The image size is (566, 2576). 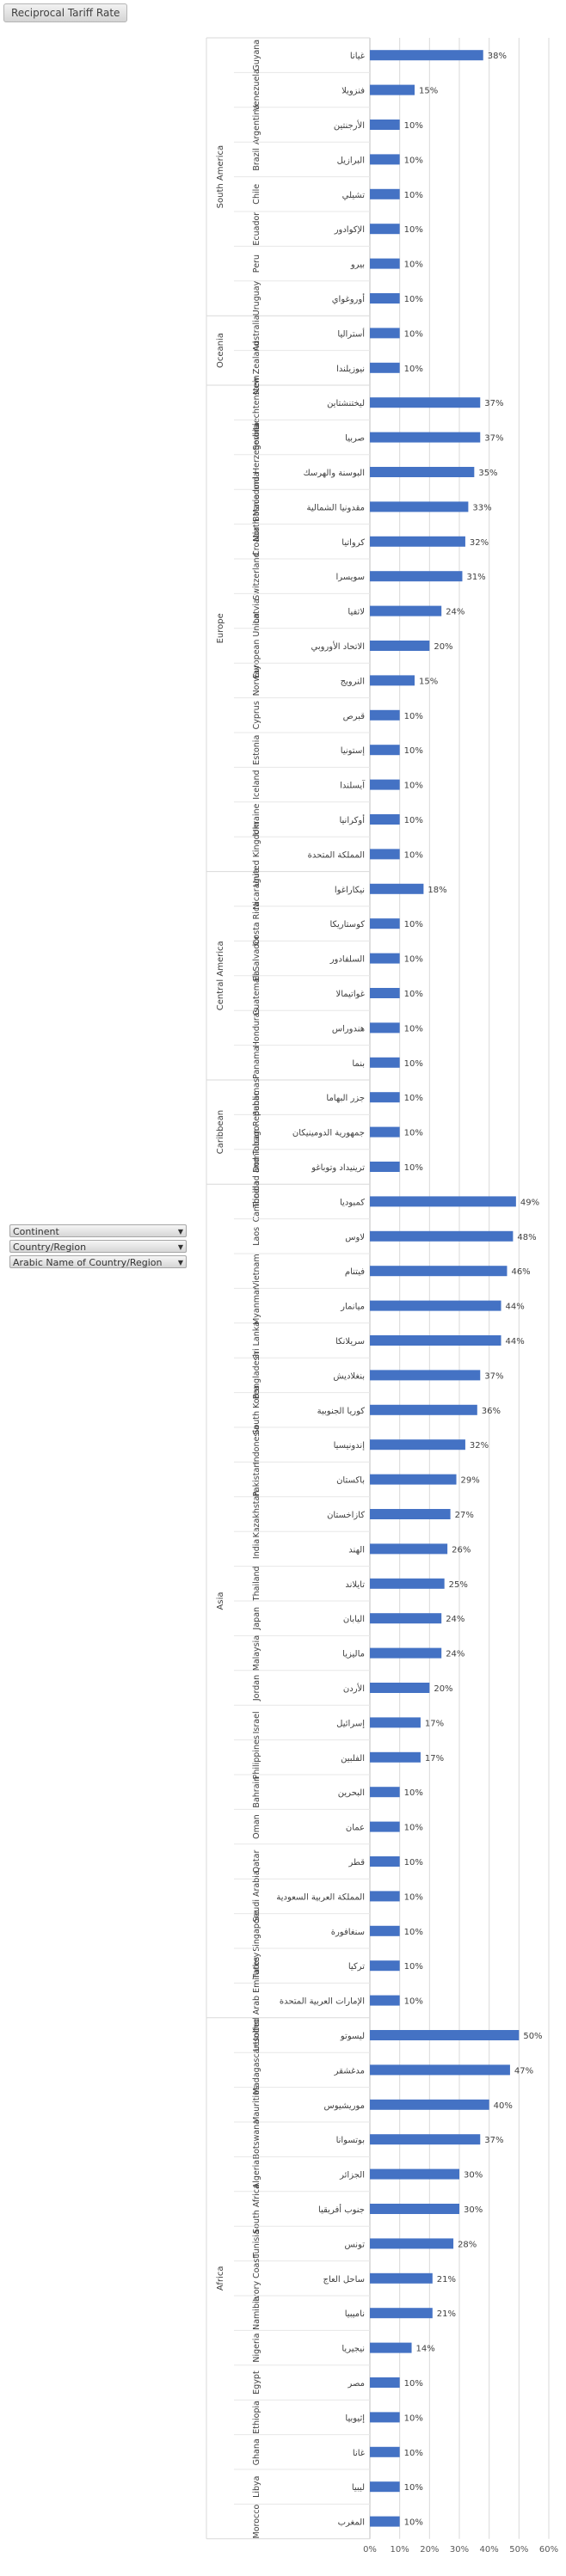 I want to click on arabic-name-label: السلفادور, so click(x=347, y=960).